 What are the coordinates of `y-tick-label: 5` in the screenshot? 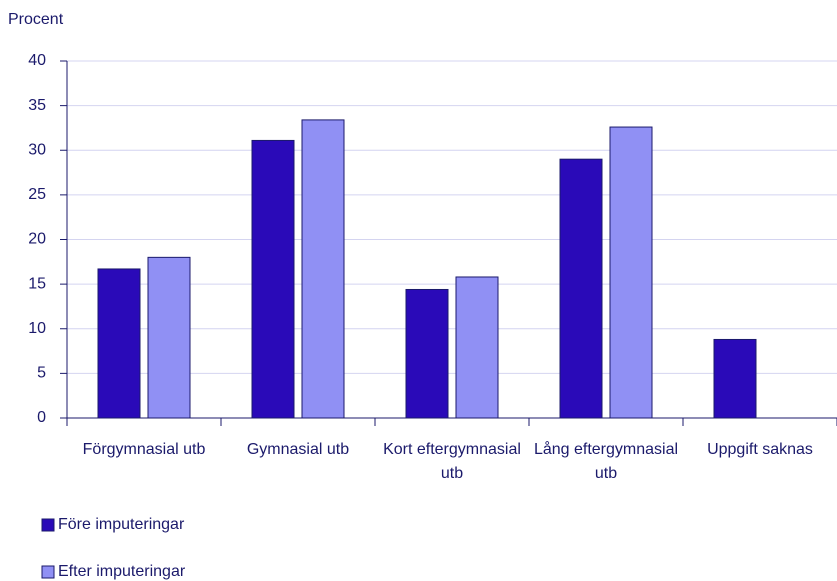 It's located at (41, 373).